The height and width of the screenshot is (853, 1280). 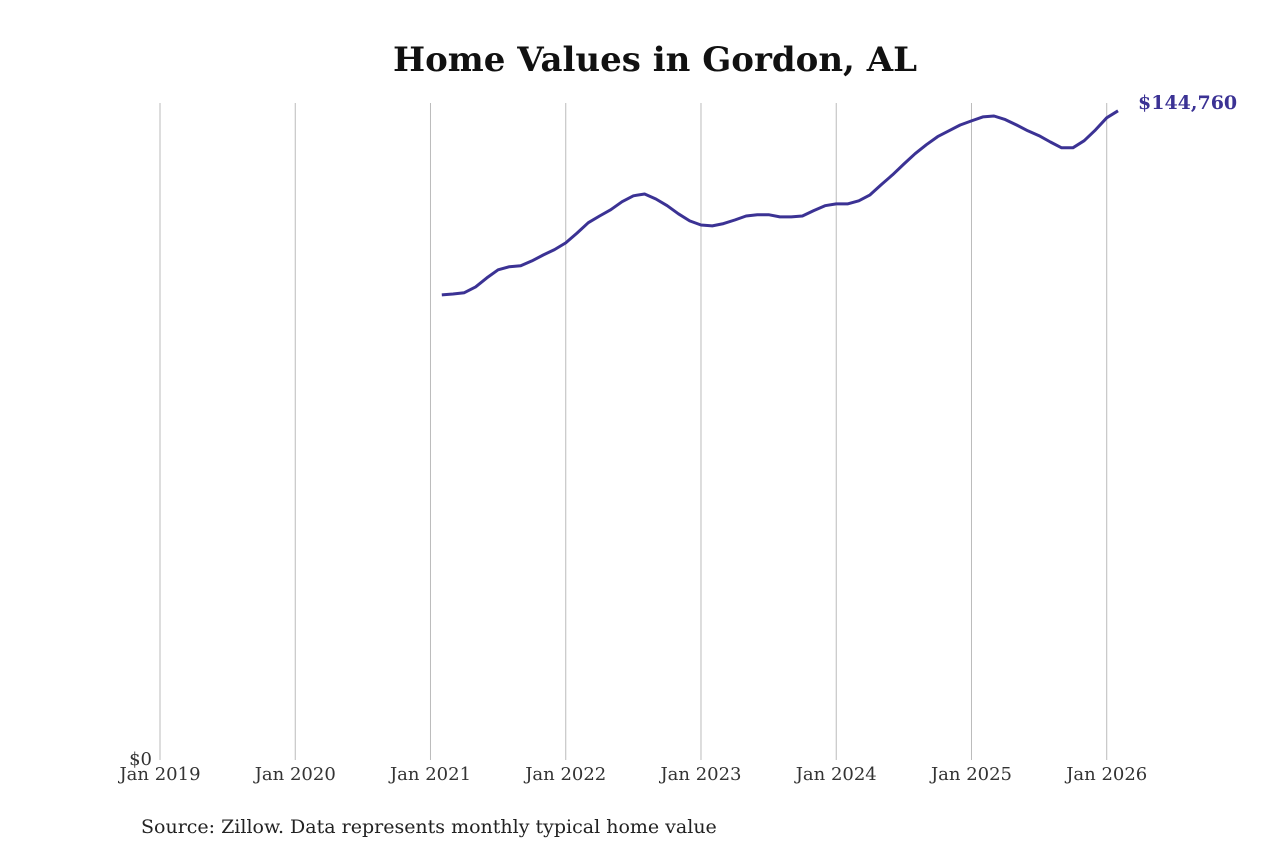 I want to click on chart-title: Home Values in Gordon, AL, so click(x=655, y=60).